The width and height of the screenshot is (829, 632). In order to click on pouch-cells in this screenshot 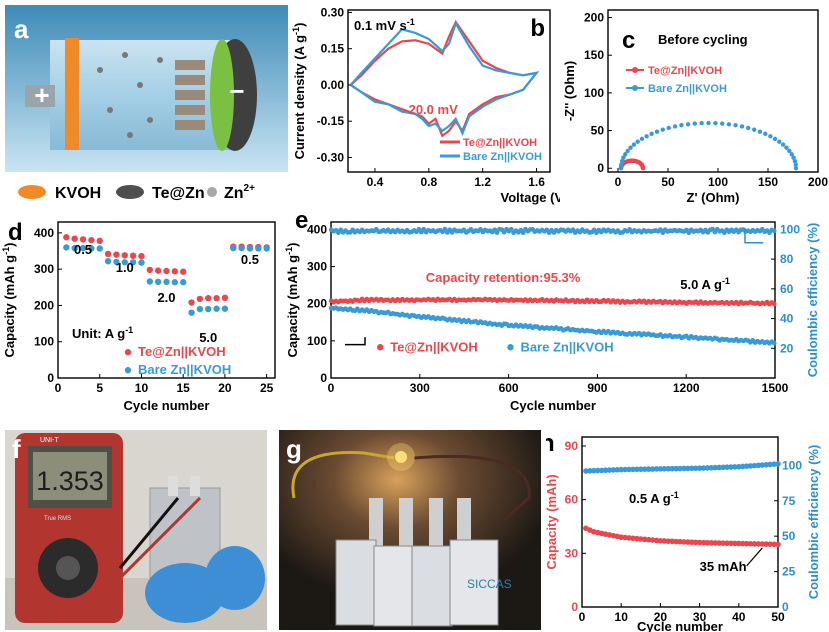, I will do `click(417, 583)`.